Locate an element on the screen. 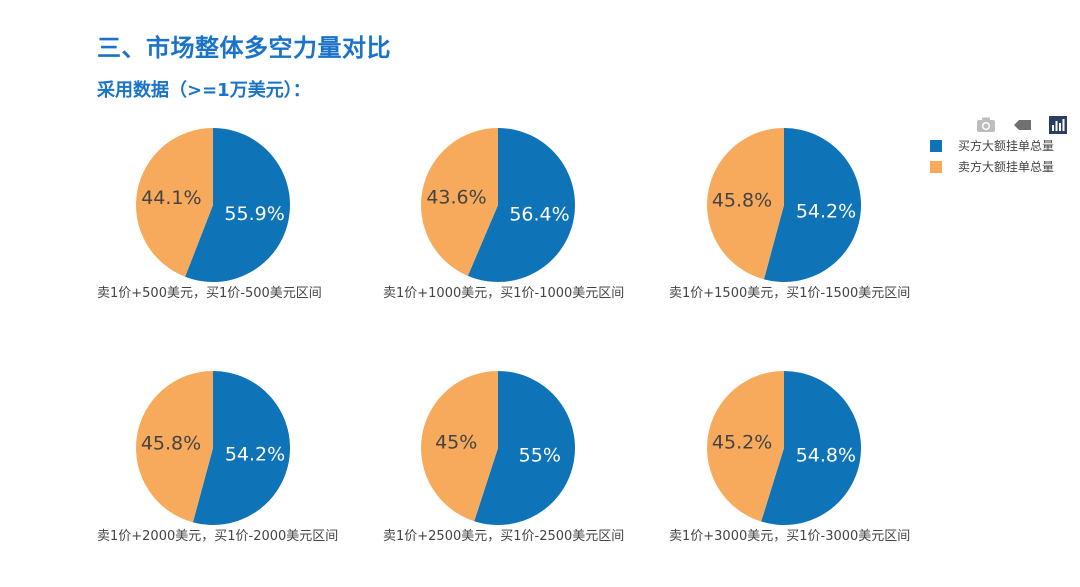 The height and width of the screenshot is (587, 1080). pie-chart-2: 56.4% 43.6% 卖1价+1000美元，买1价-1000美元区间 is located at coordinates (503, 214).